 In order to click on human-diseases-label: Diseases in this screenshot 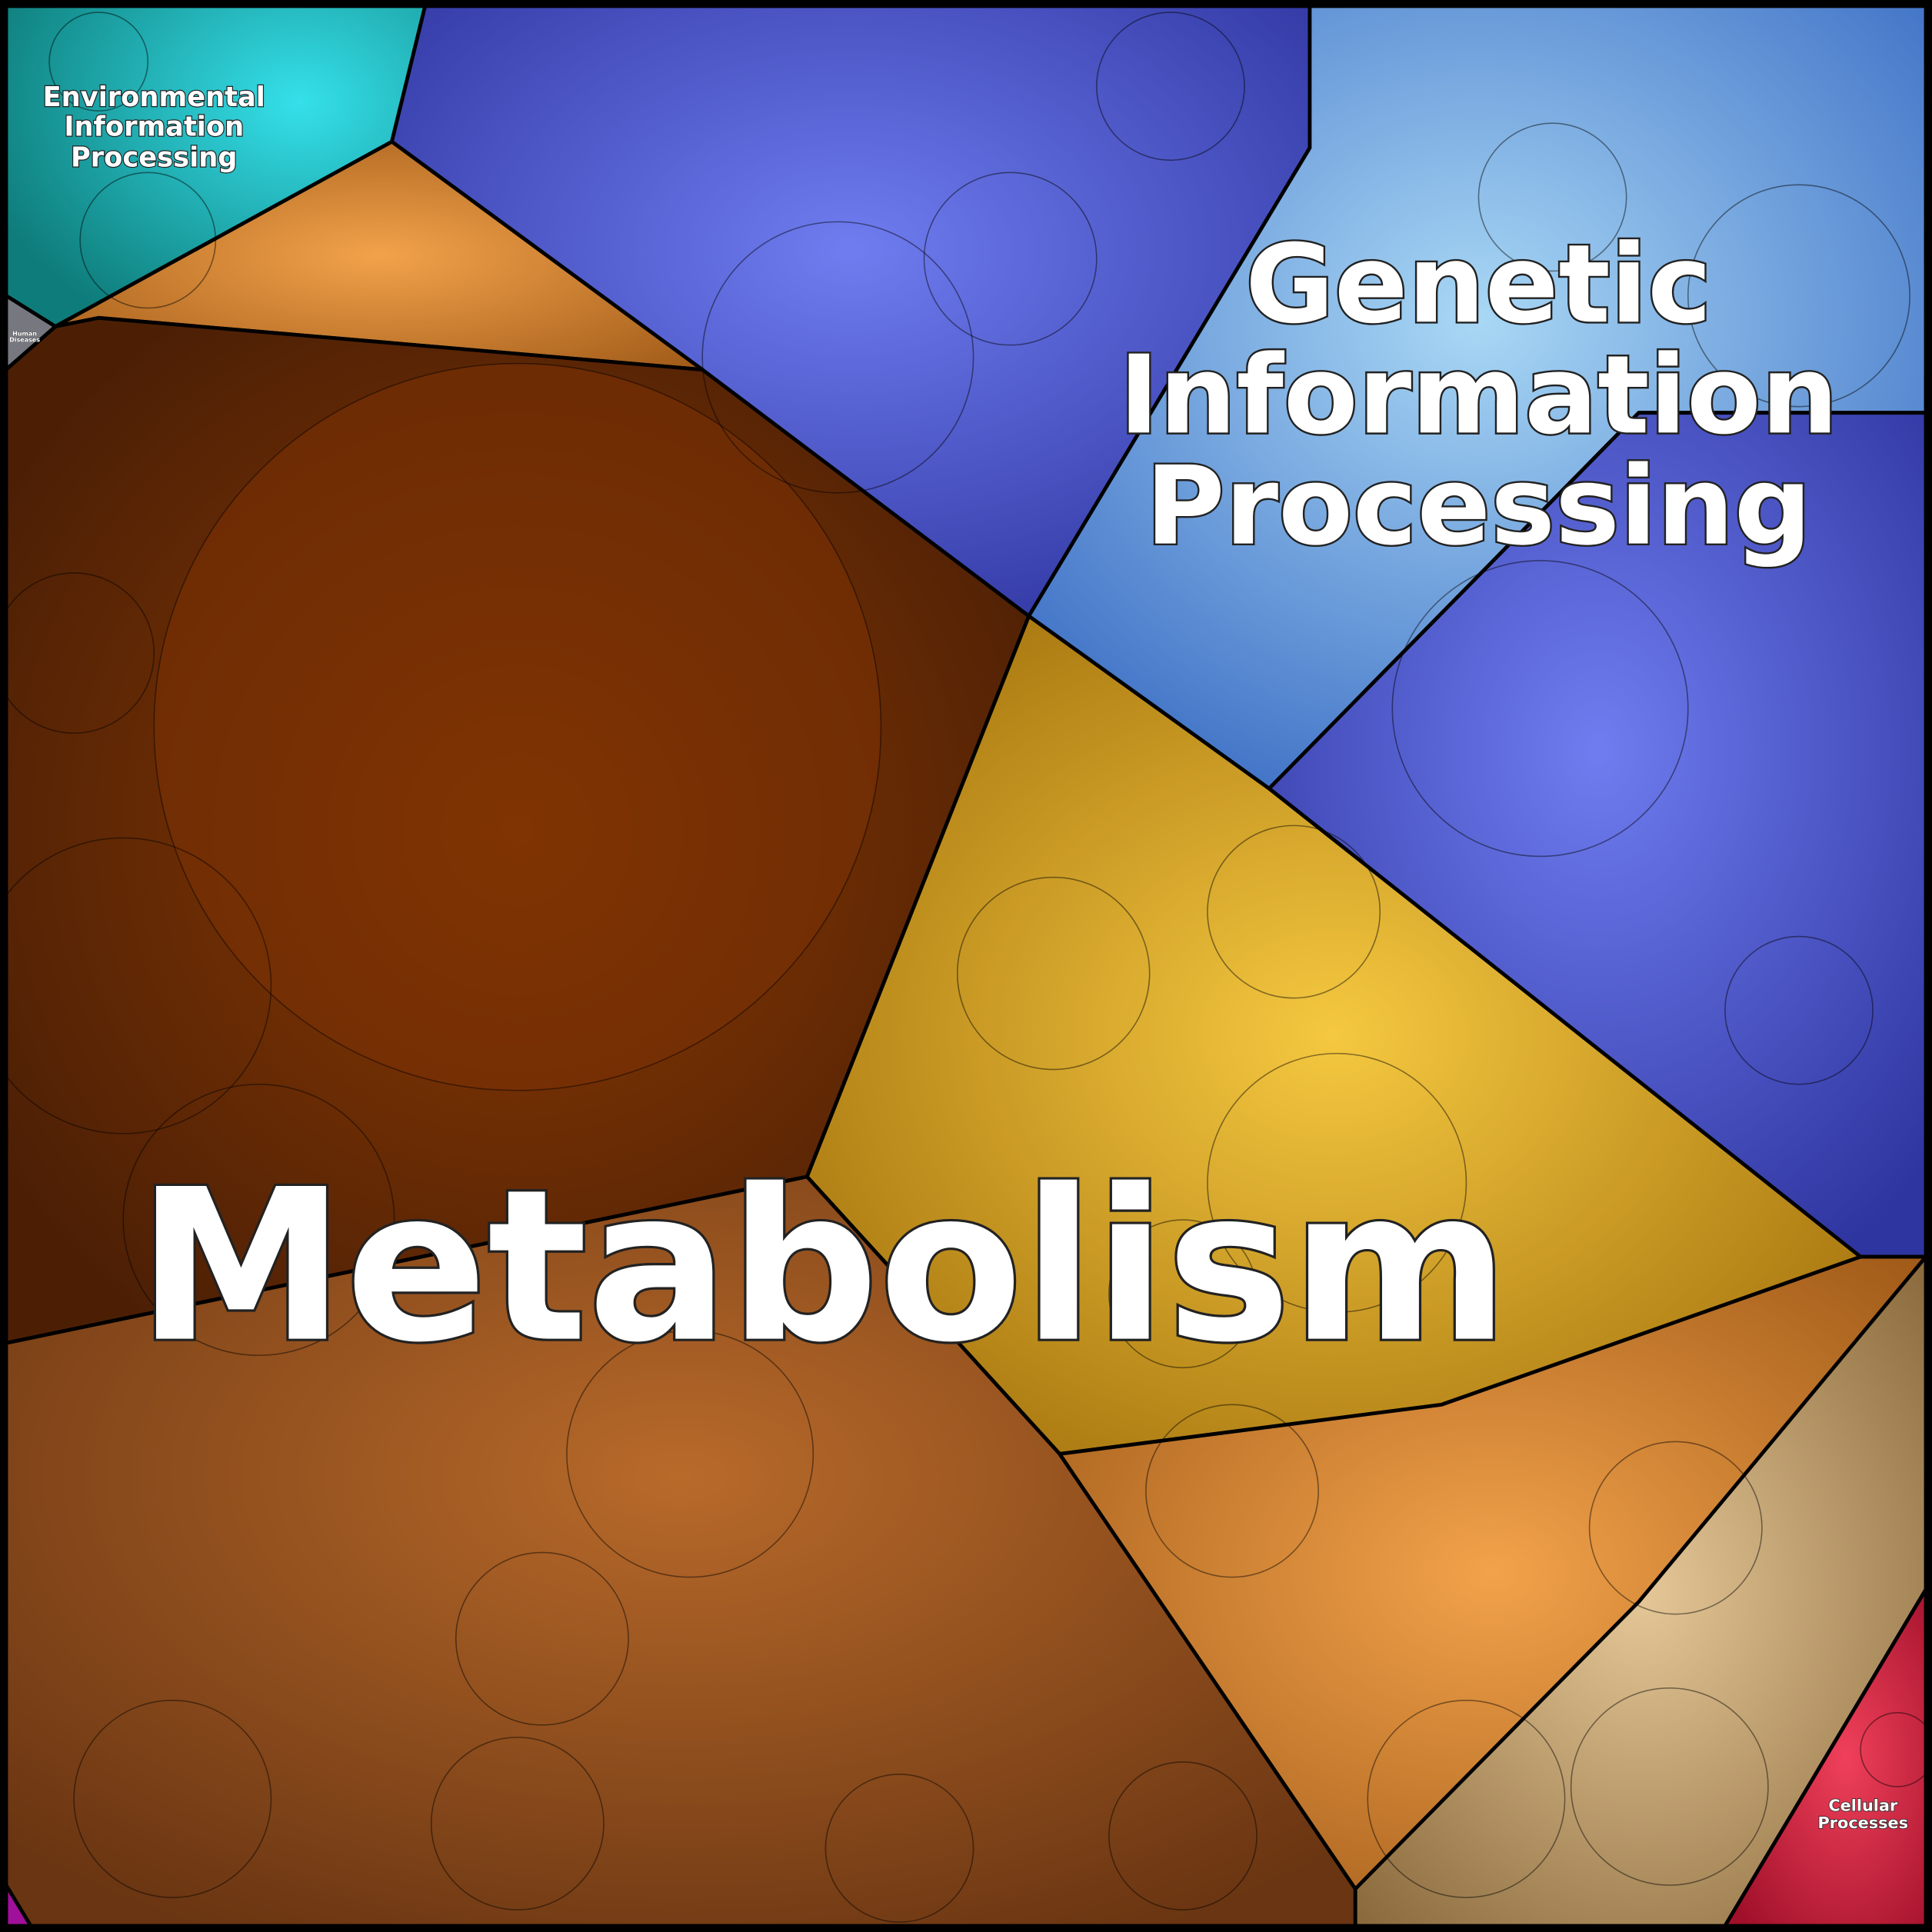, I will do `click(24, 340)`.